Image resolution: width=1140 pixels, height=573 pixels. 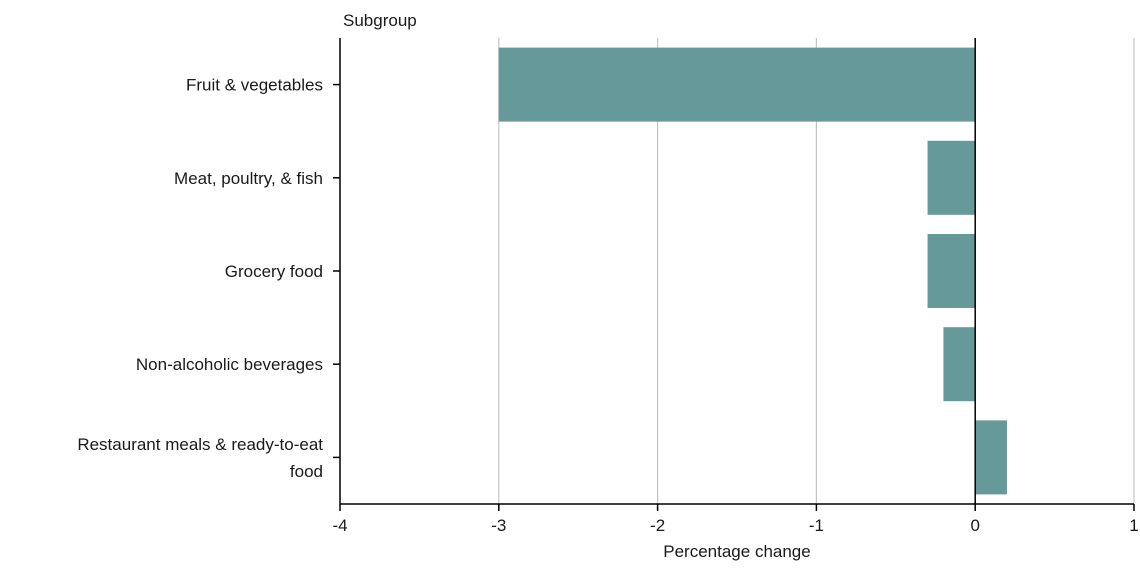 What do you see at coordinates (306, 471) in the screenshot?
I see `category-label: food` at bounding box center [306, 471].